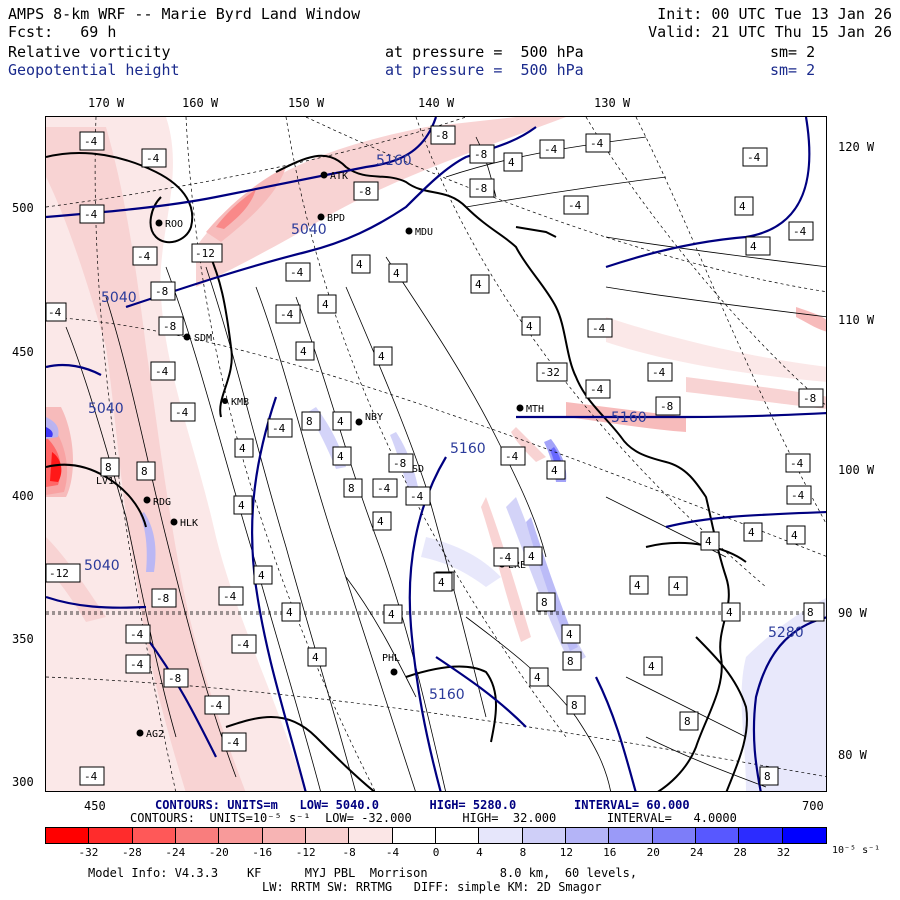 The height and width of the screenshot is (900, 900). I want to click on right-lon-label: 80 W, so click(852, 755).